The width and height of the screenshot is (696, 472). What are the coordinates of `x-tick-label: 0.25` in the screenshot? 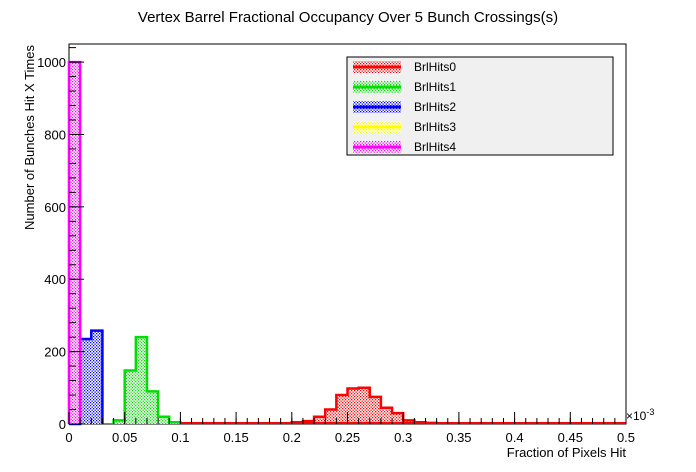 It's located at (347, 437).